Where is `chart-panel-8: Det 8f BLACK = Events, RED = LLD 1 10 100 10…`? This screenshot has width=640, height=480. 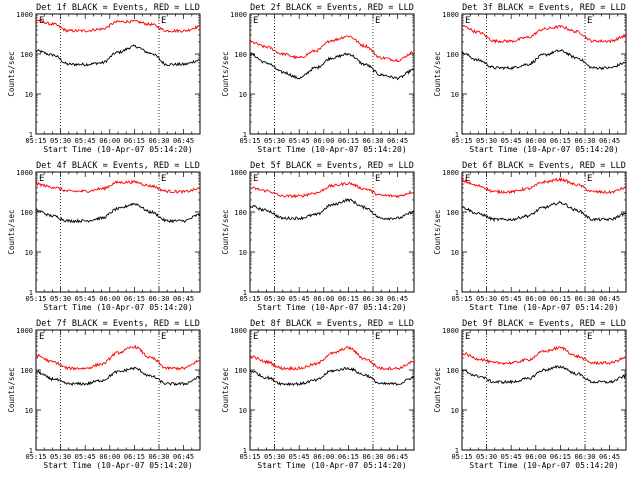 chart-panel-8: Det 8f BLACK = Events, RED = LLD 1 10 100 10… is located at coordinates (318, 394).